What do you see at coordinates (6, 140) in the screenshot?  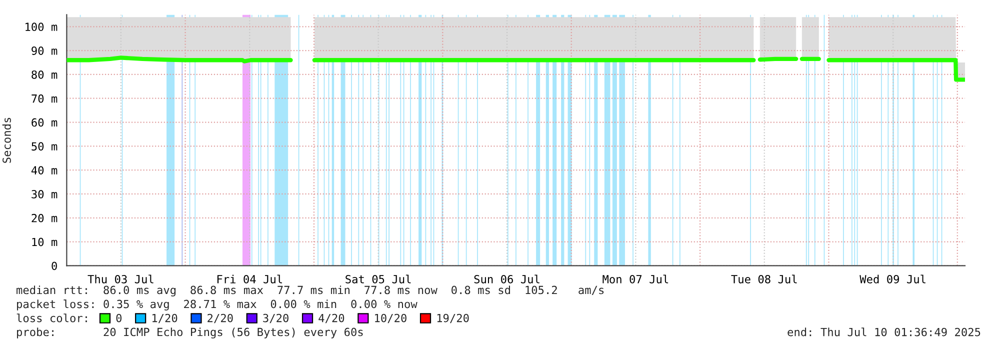 I see `y-axis-title: Seconds` at bounding box center [6, 140].